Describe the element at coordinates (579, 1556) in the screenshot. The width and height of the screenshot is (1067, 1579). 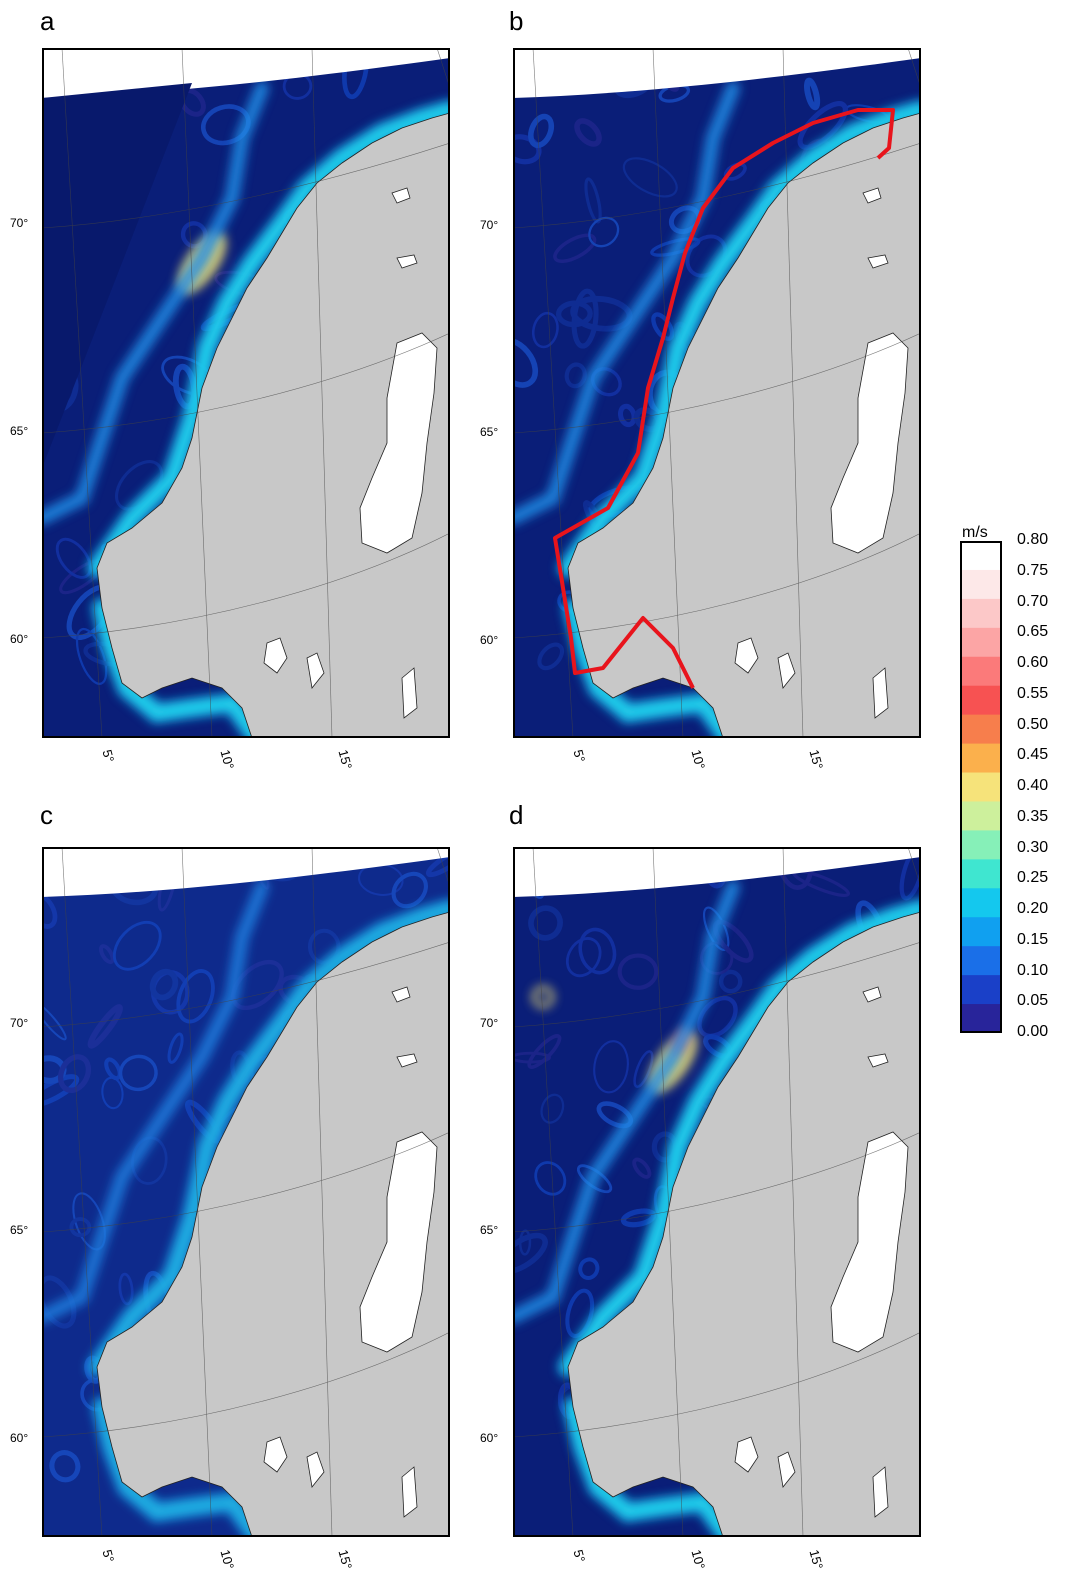
I see `lon-label-5-d: 5°` at that location.